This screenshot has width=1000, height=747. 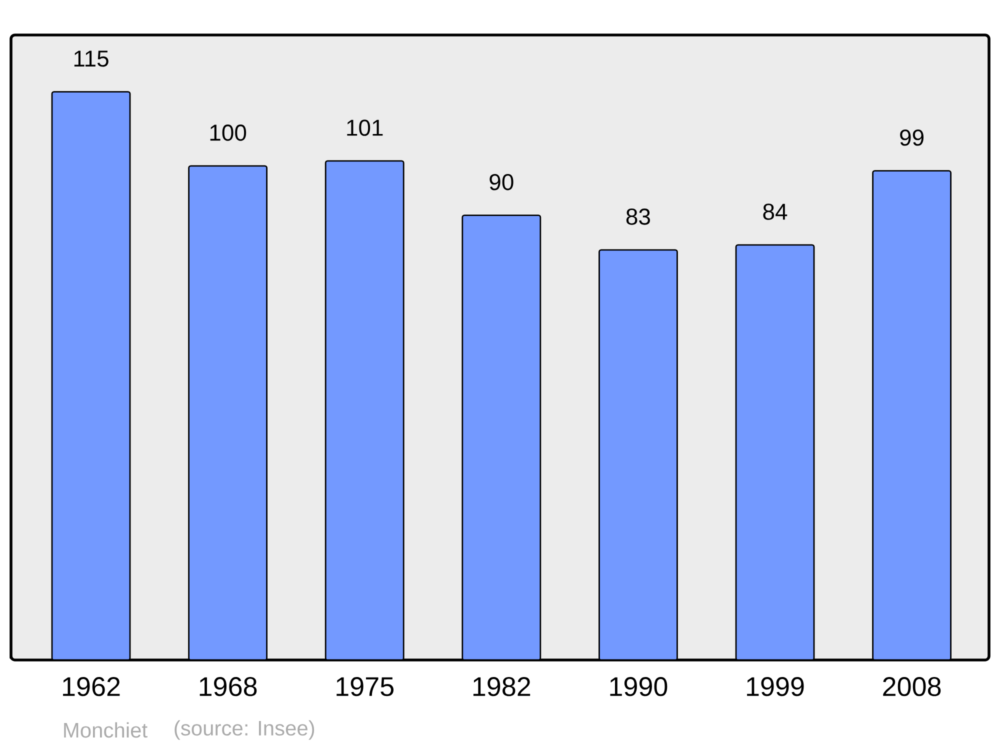 What do you see at coordinates (775, 686) in the screenshot?
I see `x-tick-label: 1999` at bounding box center [775, 686].